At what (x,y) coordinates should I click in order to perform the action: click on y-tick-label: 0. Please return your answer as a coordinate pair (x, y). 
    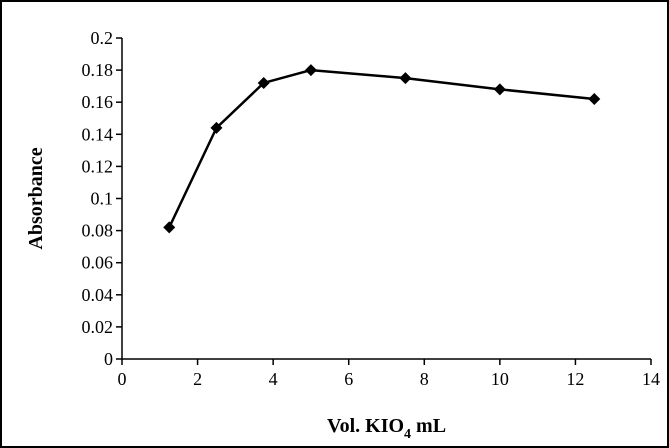
    Looking at the image, I should click on (108, 359).